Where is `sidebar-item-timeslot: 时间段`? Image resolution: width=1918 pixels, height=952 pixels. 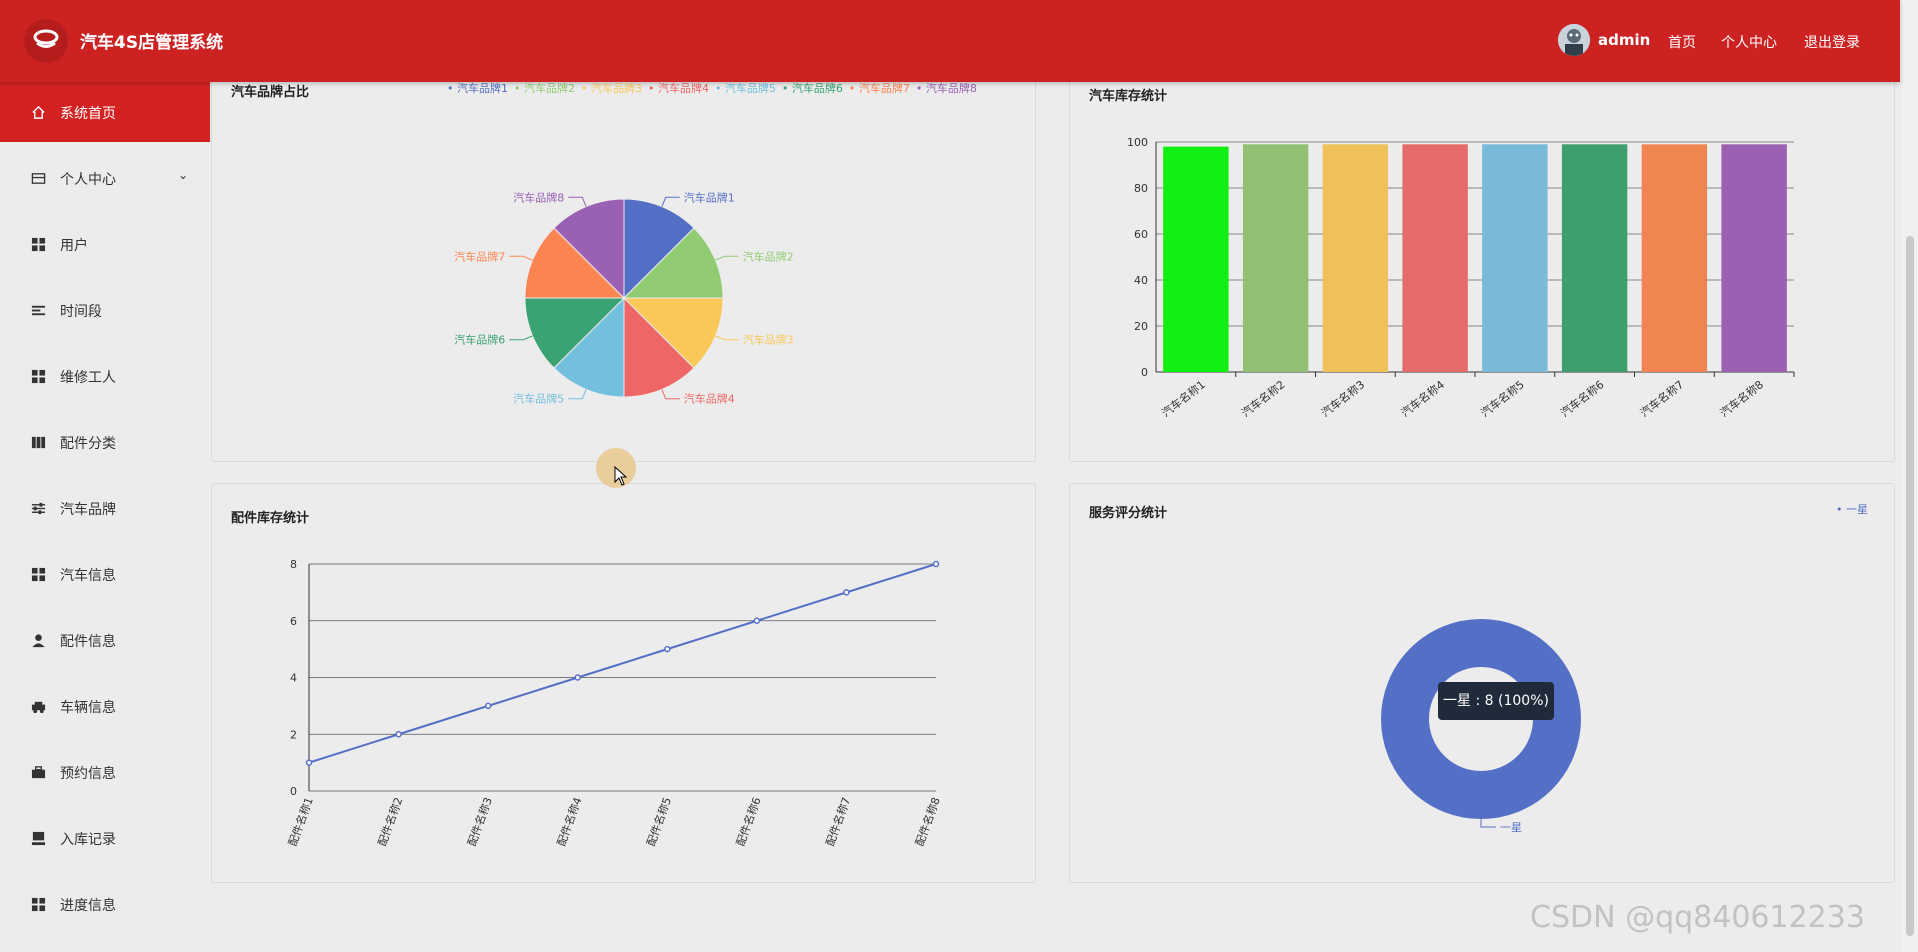
sidebar-item-timeslot: 时间段 is located at coordinates (105, 310).